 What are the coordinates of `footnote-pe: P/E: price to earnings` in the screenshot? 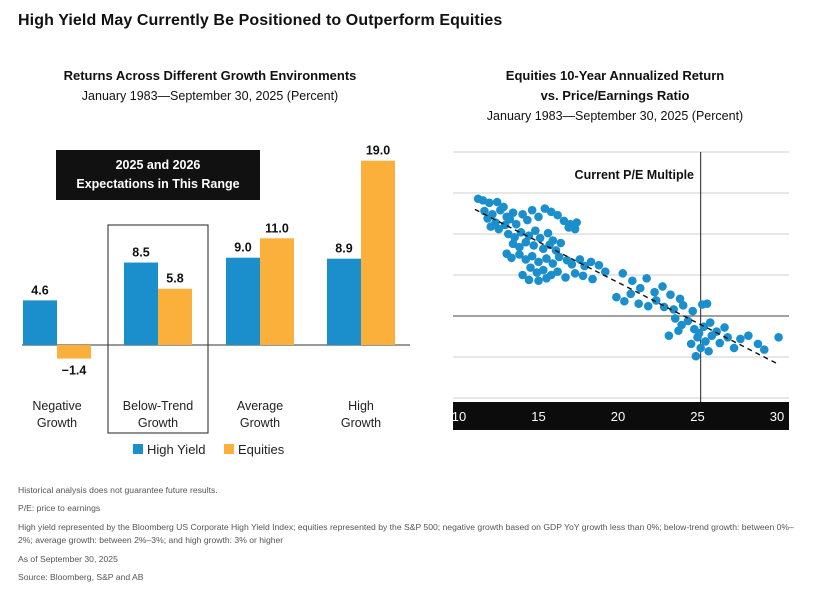 It's located at (59, 508).